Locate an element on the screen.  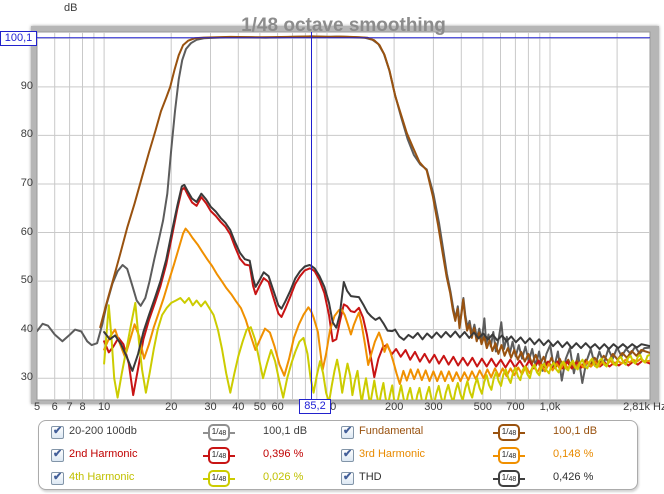
legend-label: Fundamental is located at coordinates (391, 431).